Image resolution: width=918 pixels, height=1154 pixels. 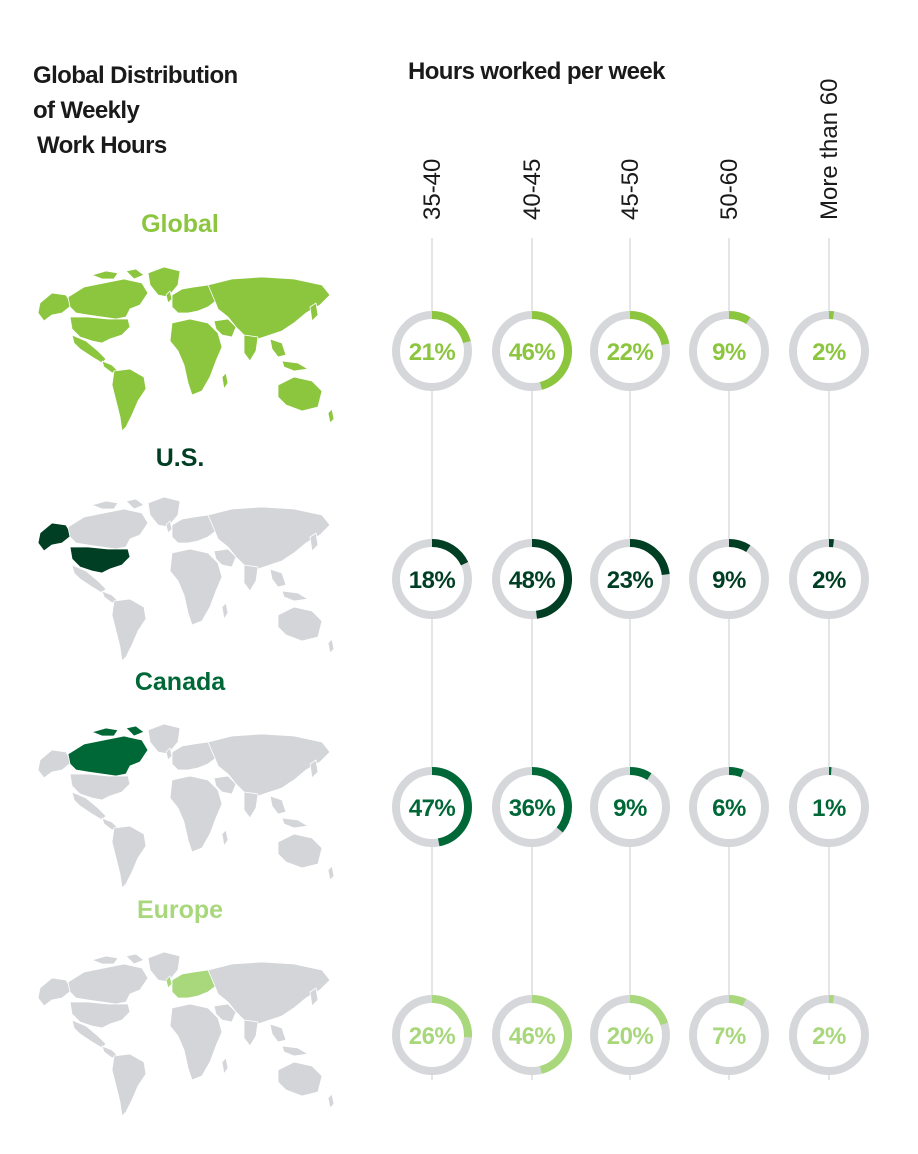 I want to click on column-header: Hours worked per week, so click(x=536, y=71).